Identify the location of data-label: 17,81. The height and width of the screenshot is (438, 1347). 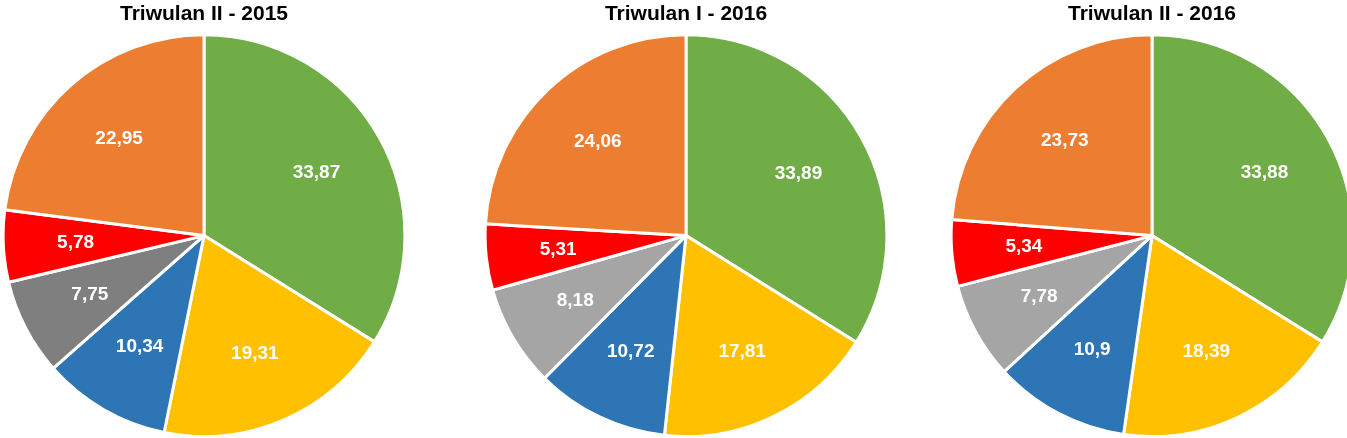
(742, 350).